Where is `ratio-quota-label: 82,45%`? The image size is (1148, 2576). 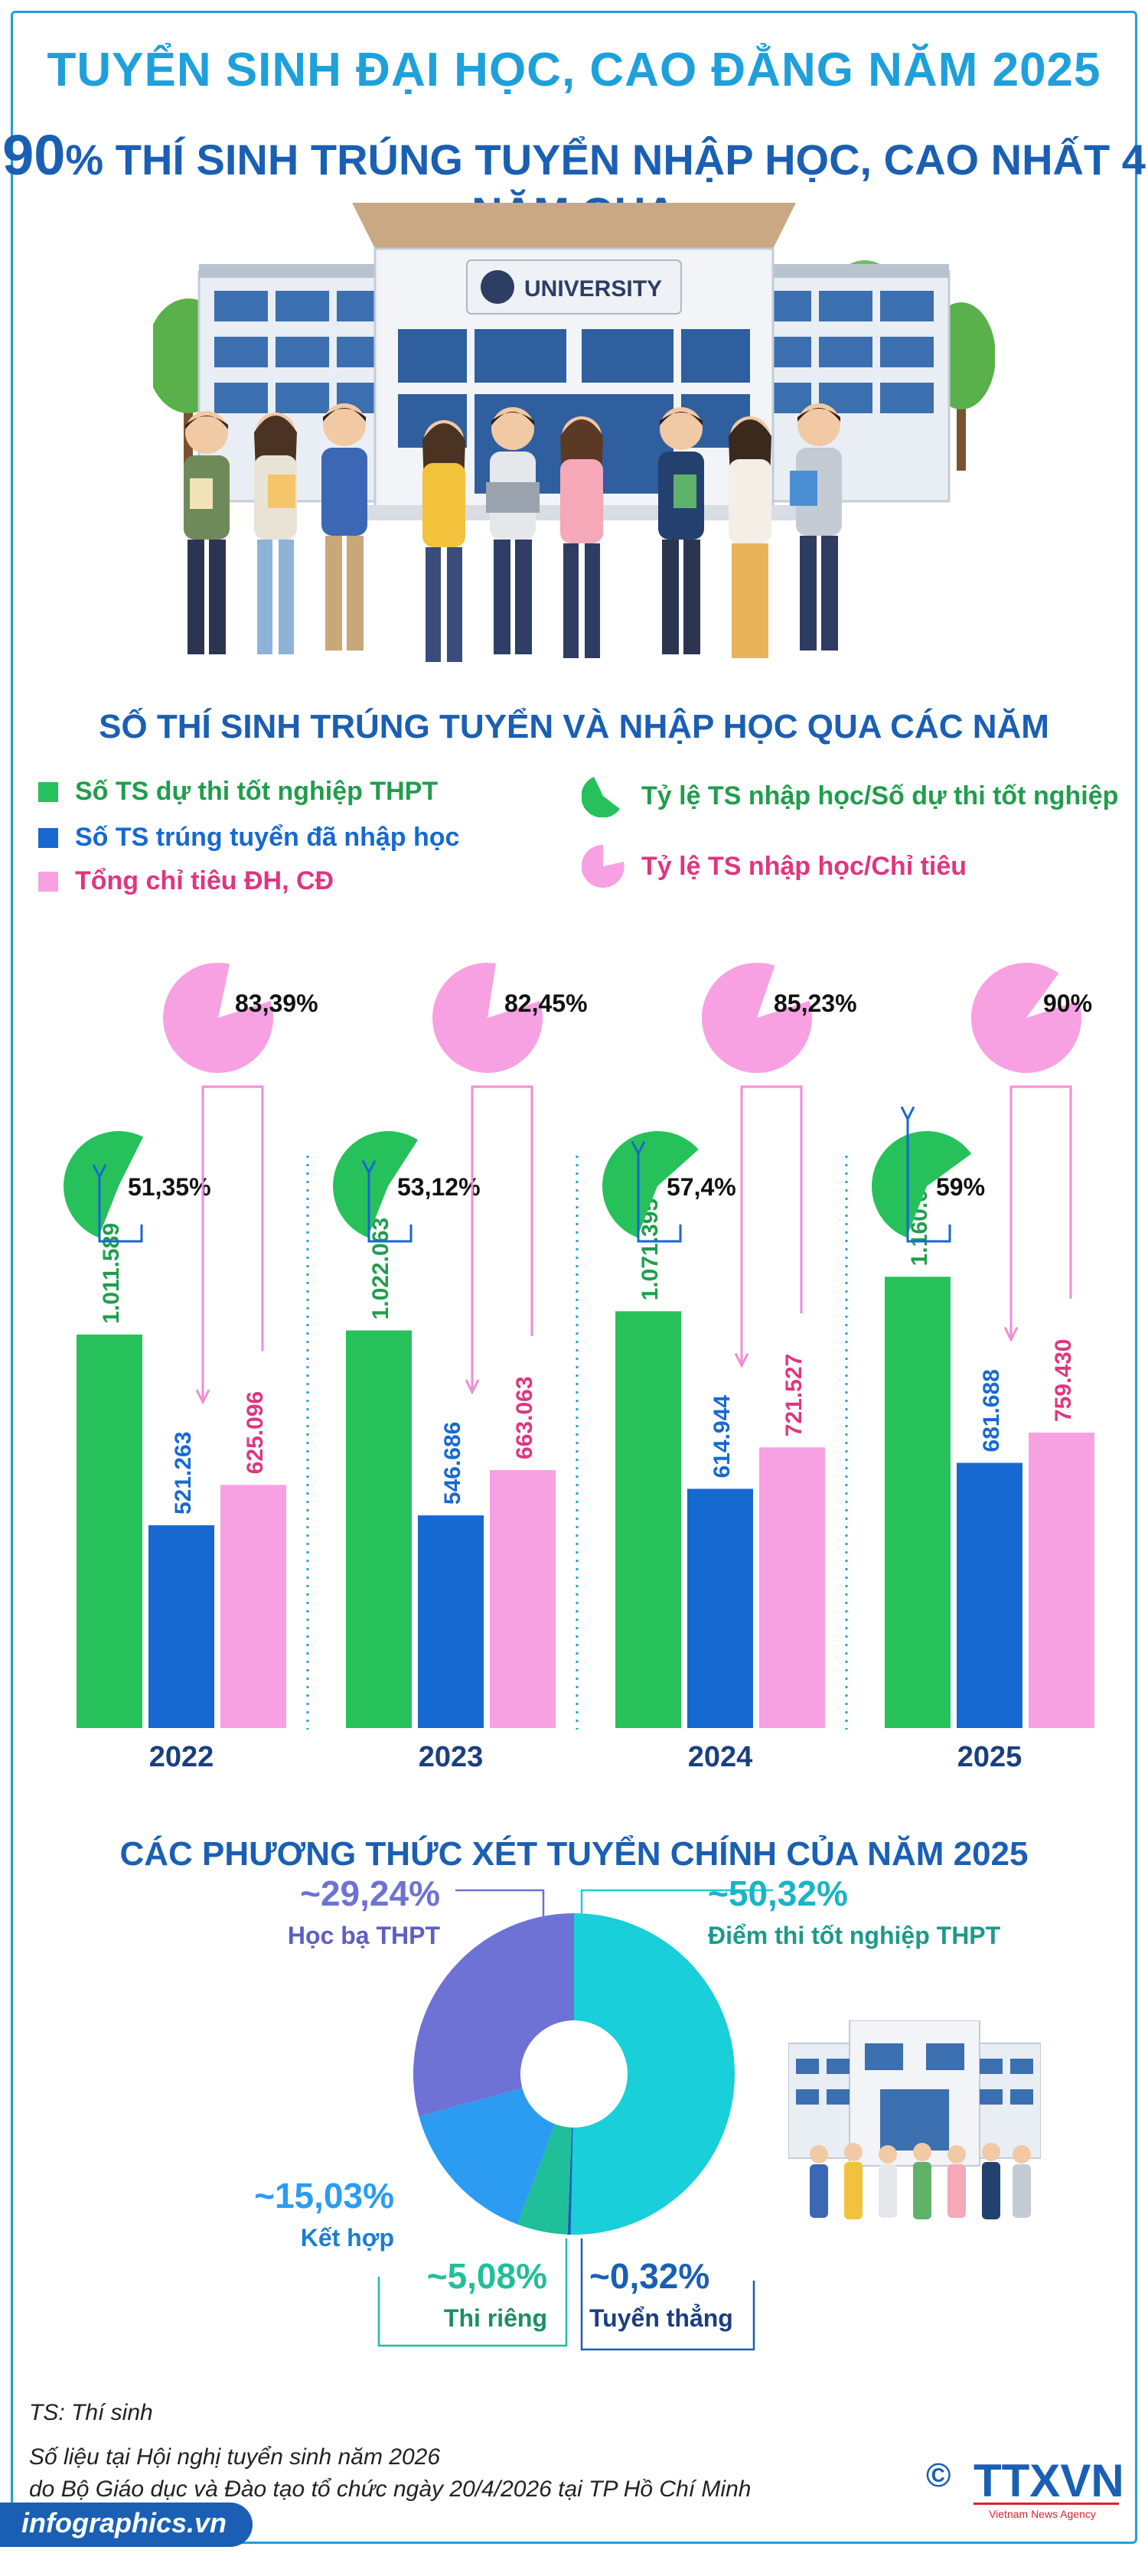
ratio-quota-label: 82,45% is located at coordinates (546, 1003).